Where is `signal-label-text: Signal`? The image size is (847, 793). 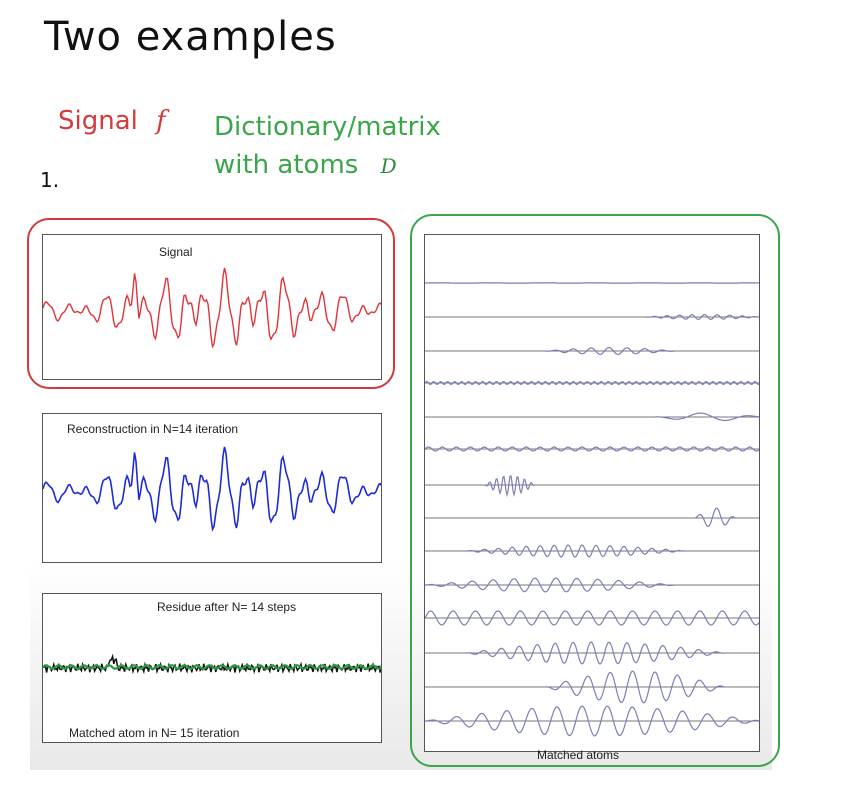
signal-label-text: Signal is located at coordinates (98, 121).